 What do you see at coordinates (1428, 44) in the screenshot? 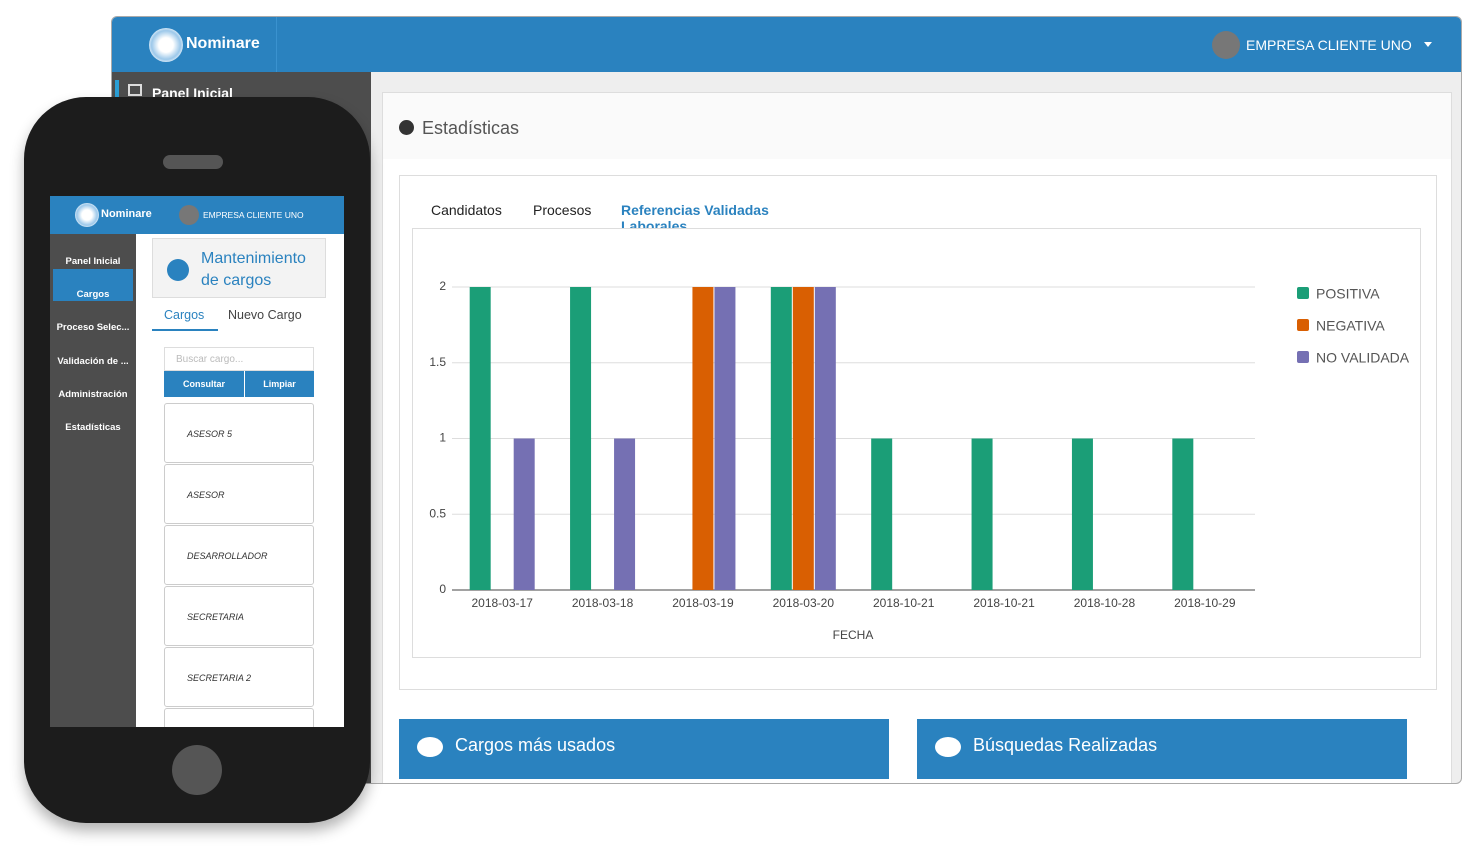
I see `caret` at bounding box center [1428, 44].